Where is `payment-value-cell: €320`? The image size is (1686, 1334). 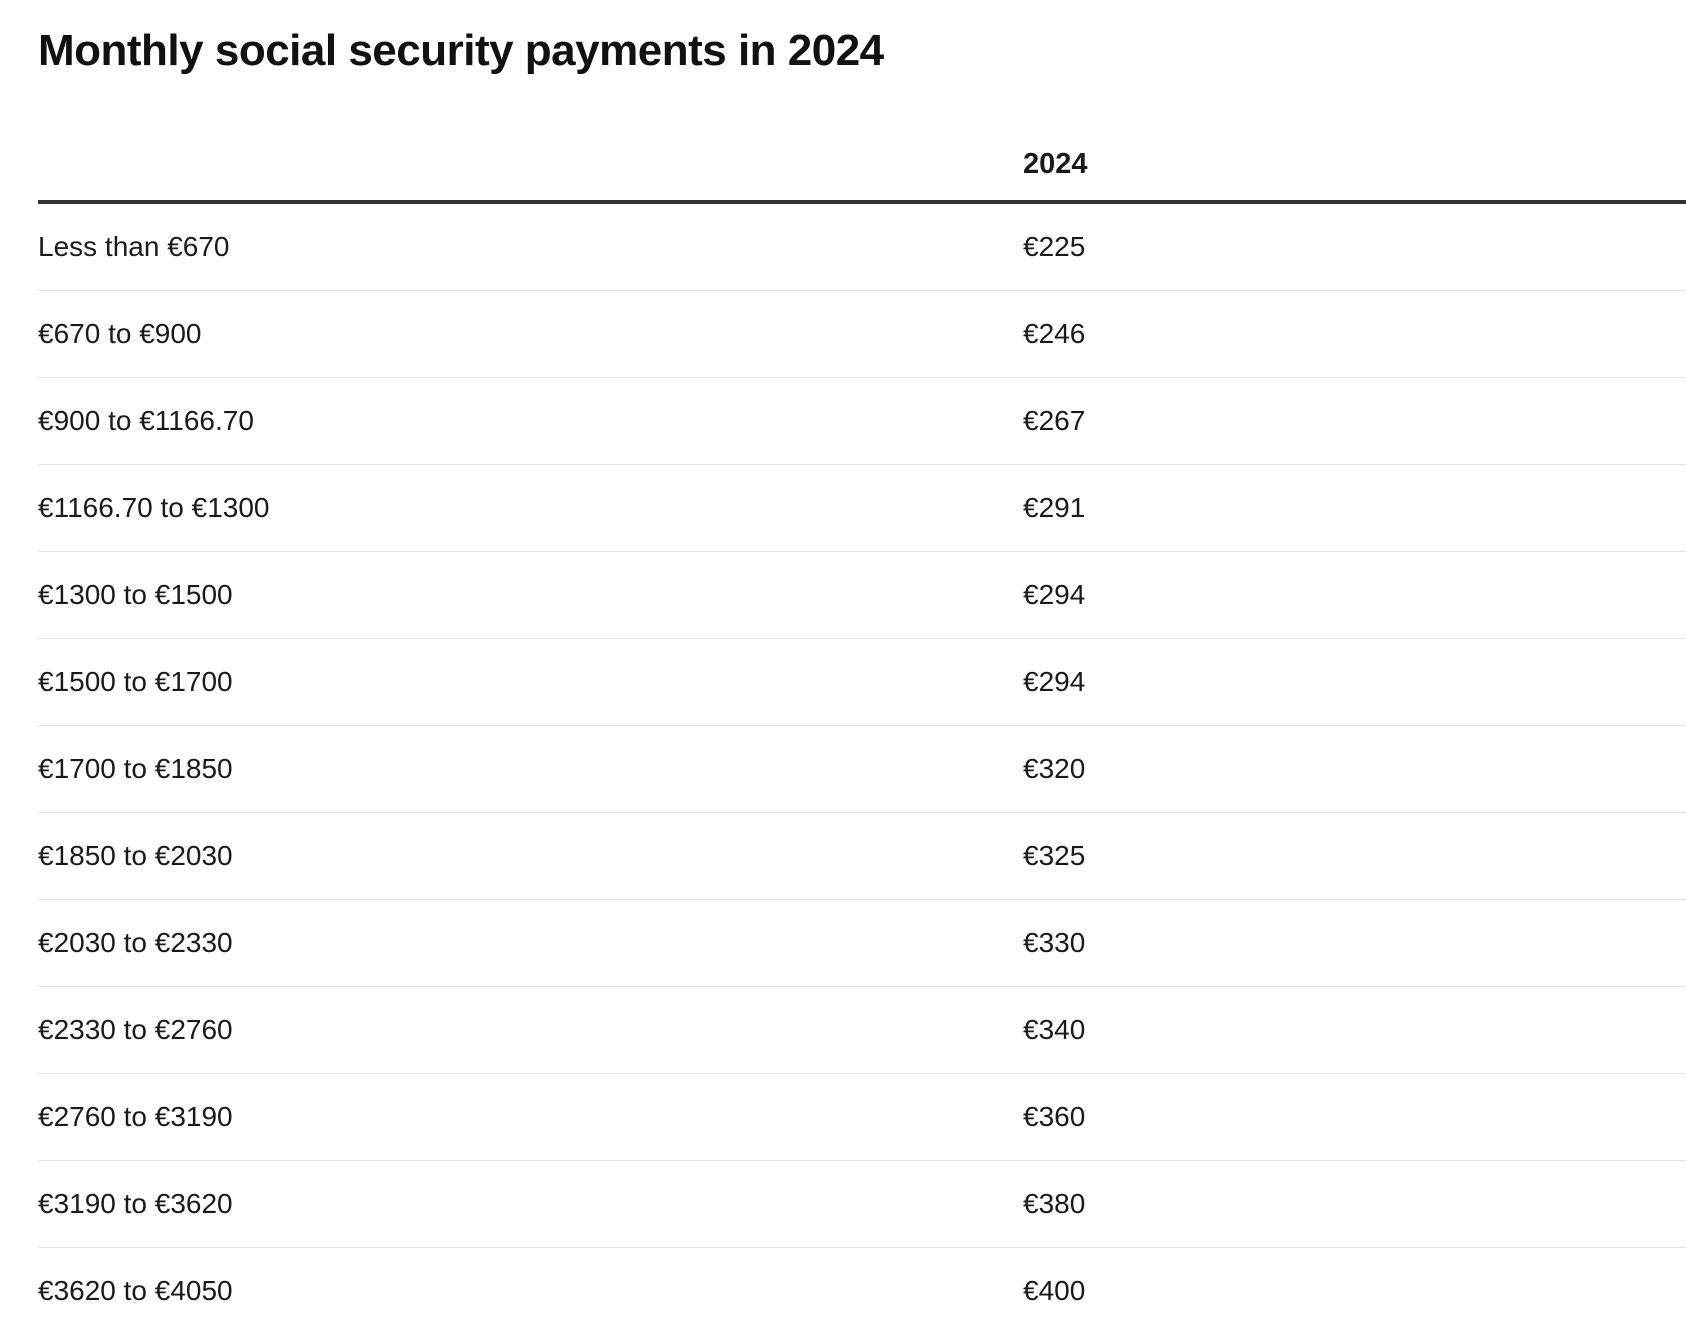 payment-value-cell: €320 is located at coordinates (1354, 769).